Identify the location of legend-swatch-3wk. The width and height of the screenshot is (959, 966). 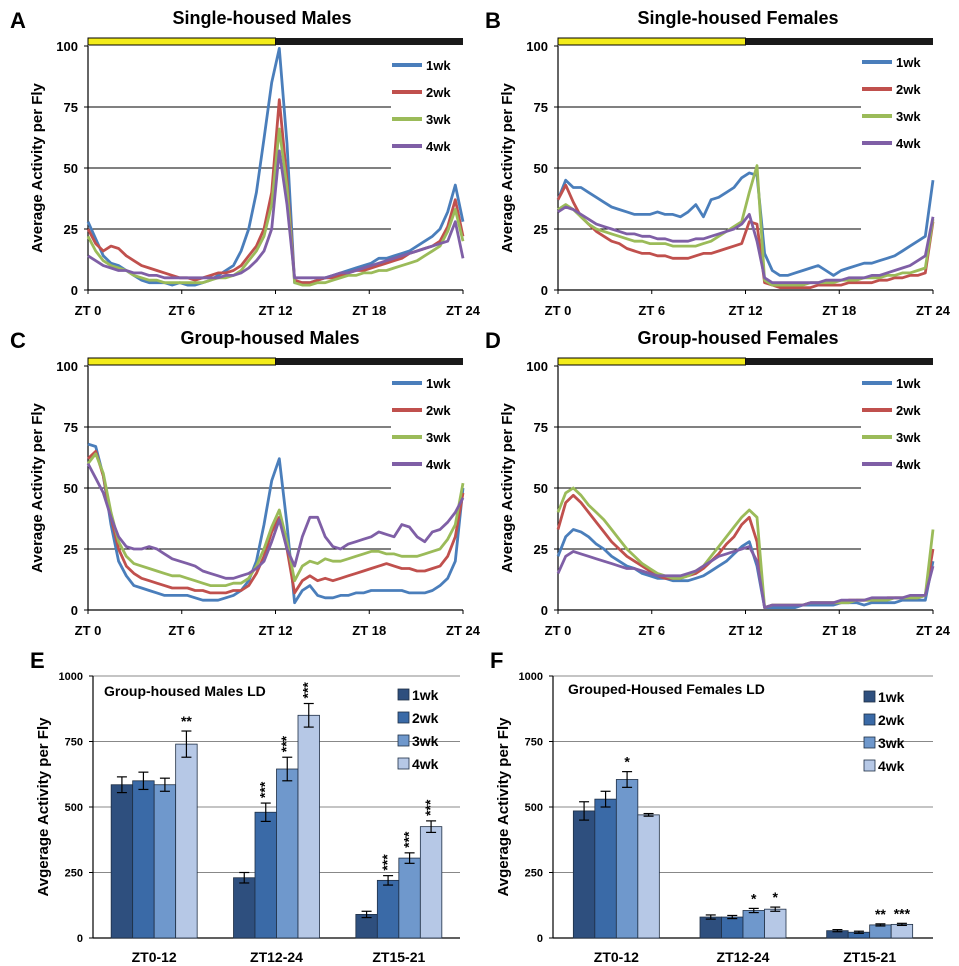
(403, 740).